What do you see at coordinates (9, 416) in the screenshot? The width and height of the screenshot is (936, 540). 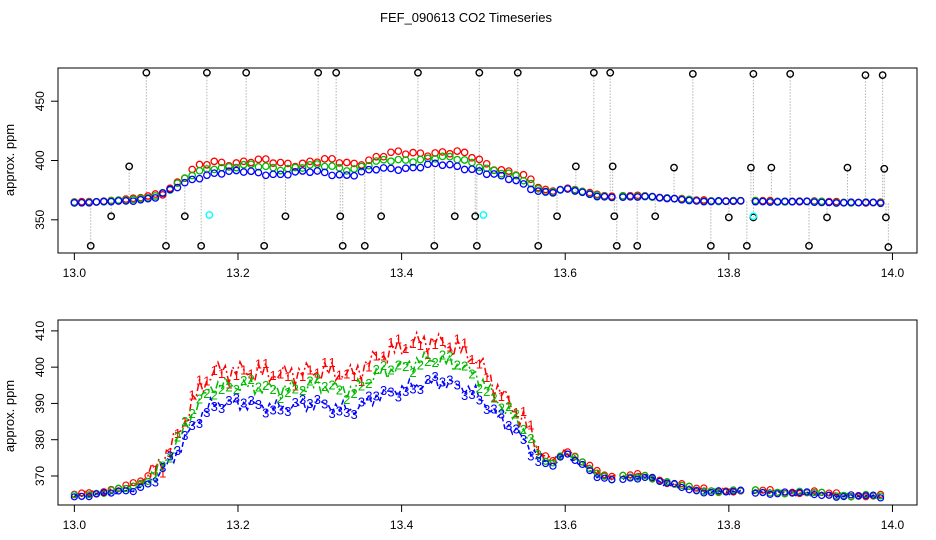 I see `bottom-y-axis-label: approx. ppm` at bounding box center [9, 416].